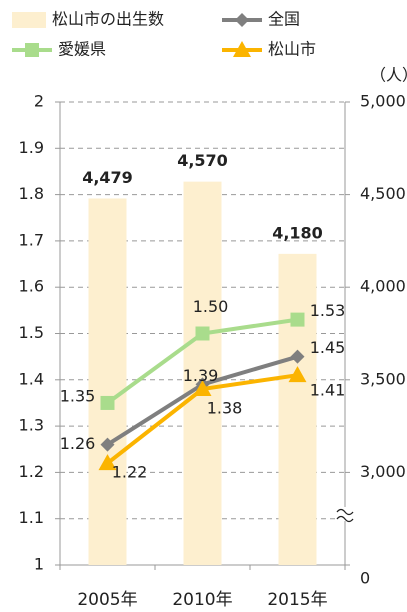 The width and height of the screenshot is (407, 612). Describe the element at coordinates (328, 310) in the screenshot. I see `line-value-label: 1.53` at that location.